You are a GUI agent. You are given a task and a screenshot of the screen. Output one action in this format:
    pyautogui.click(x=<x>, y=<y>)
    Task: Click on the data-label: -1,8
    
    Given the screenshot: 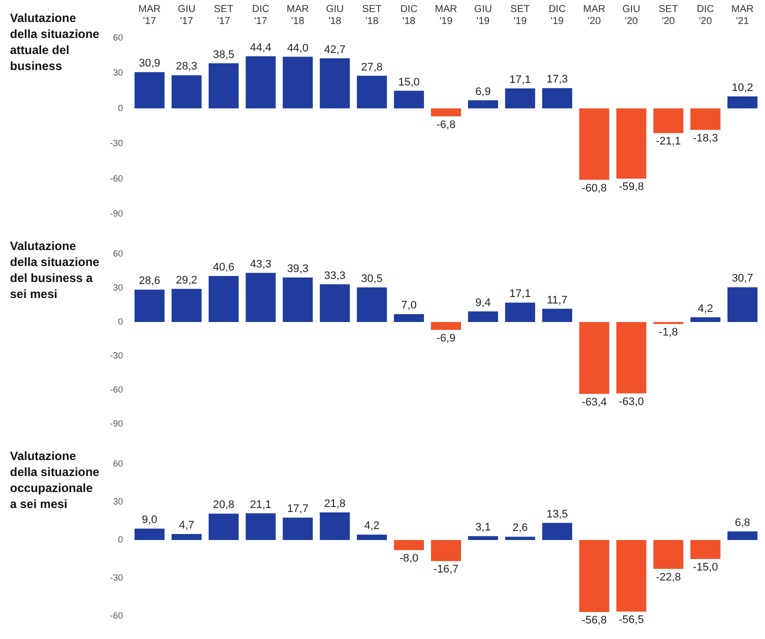 What is the action you would take?
    pyautogui.click(x=668, y=332)
    